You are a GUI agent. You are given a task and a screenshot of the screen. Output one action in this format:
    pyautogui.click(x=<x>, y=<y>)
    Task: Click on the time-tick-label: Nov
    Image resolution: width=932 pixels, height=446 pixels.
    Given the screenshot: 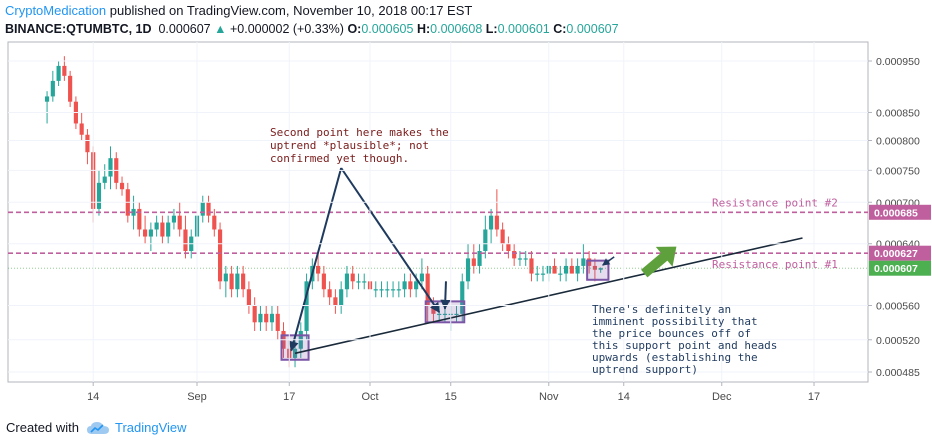 What is the action you would take?
    pyautogui.click(x=549, y=397)
    